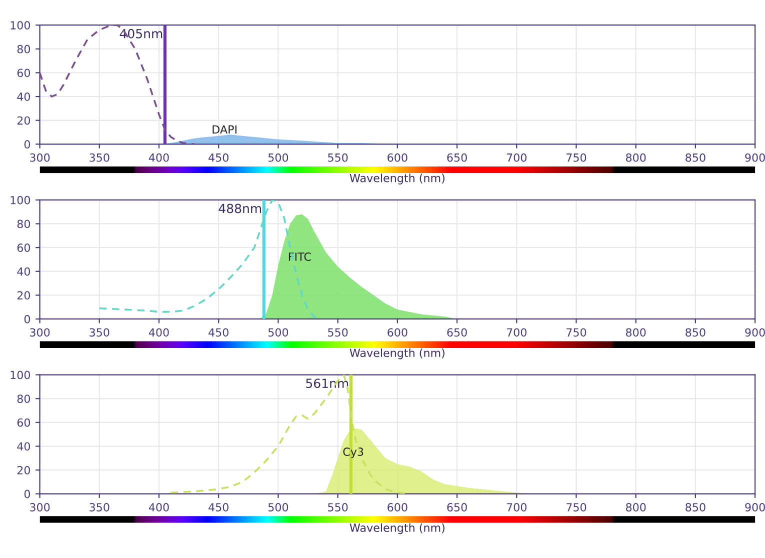 Image resolution: width=765 pixels, height=558 pixels. Describe the element at coordinates (224, 129) in the screenshot. I see `annotation: DAPI` at that location.